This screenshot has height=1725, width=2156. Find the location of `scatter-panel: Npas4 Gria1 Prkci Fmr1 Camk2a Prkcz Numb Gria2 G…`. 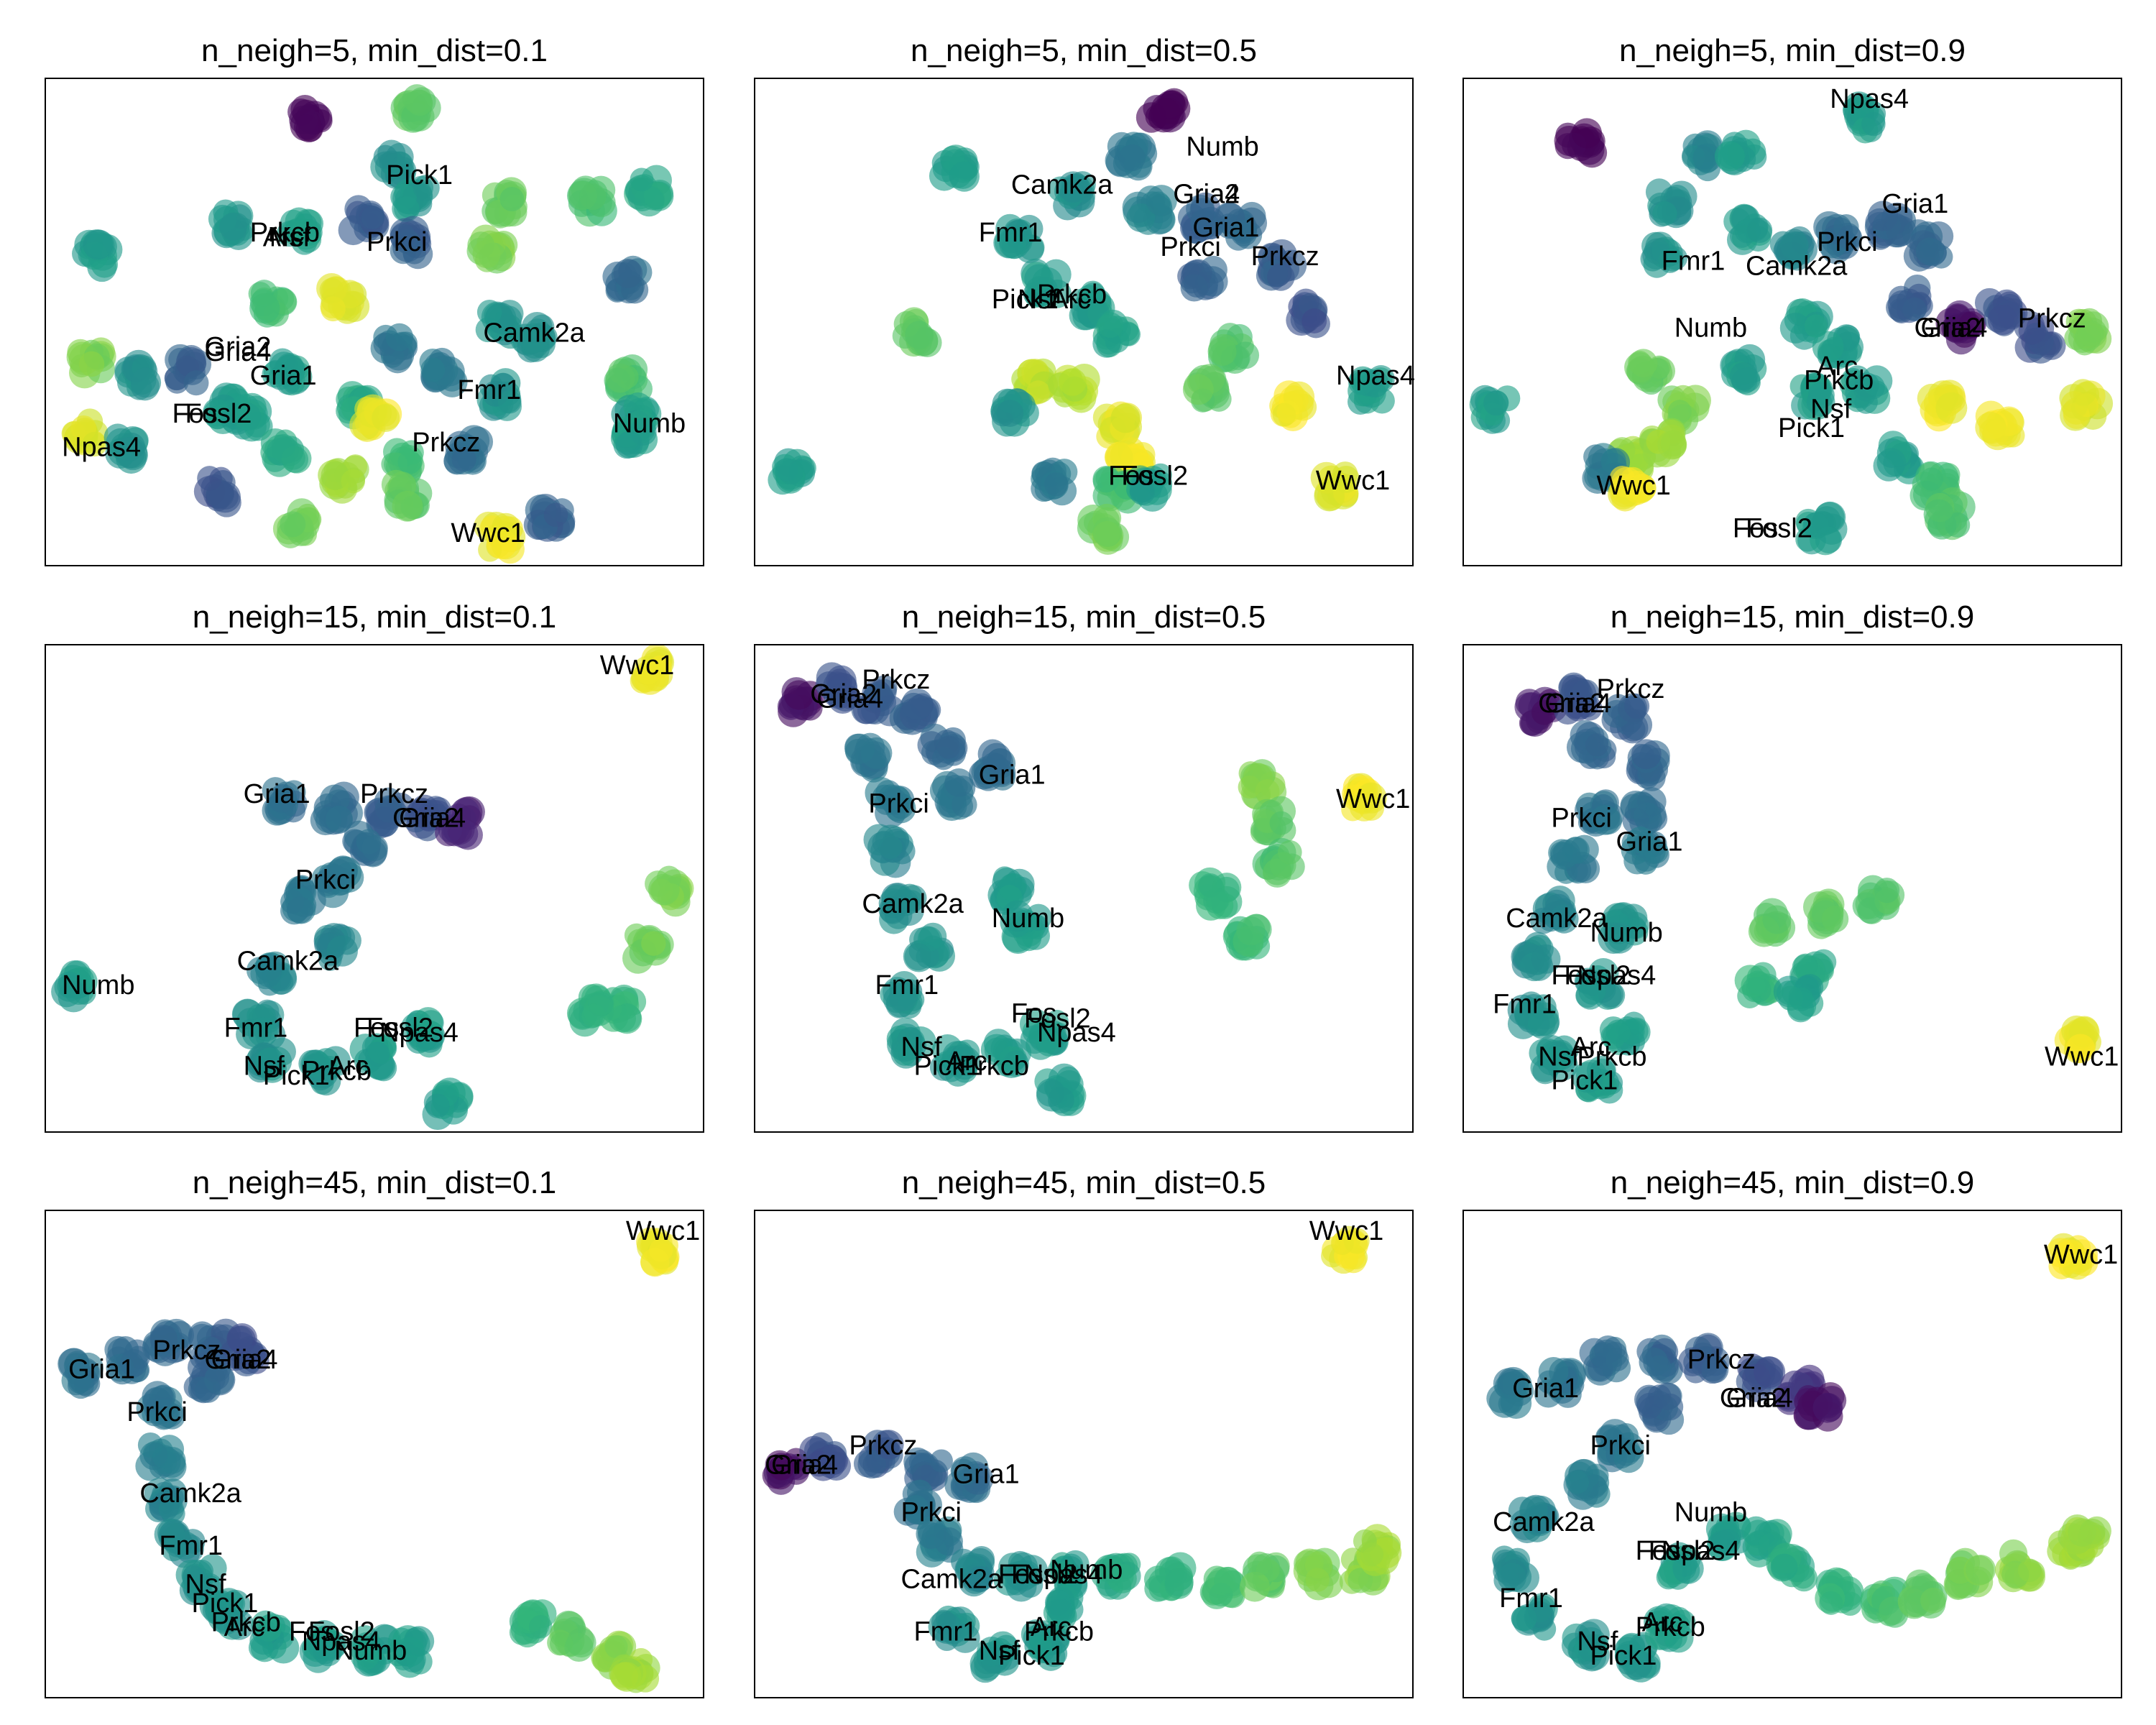

scatter-panel: Npas4 Gria1 Prkci Fmr1 Camk2a Prkcz Numb Gria2 G… is located at coordinates (1792, 322).